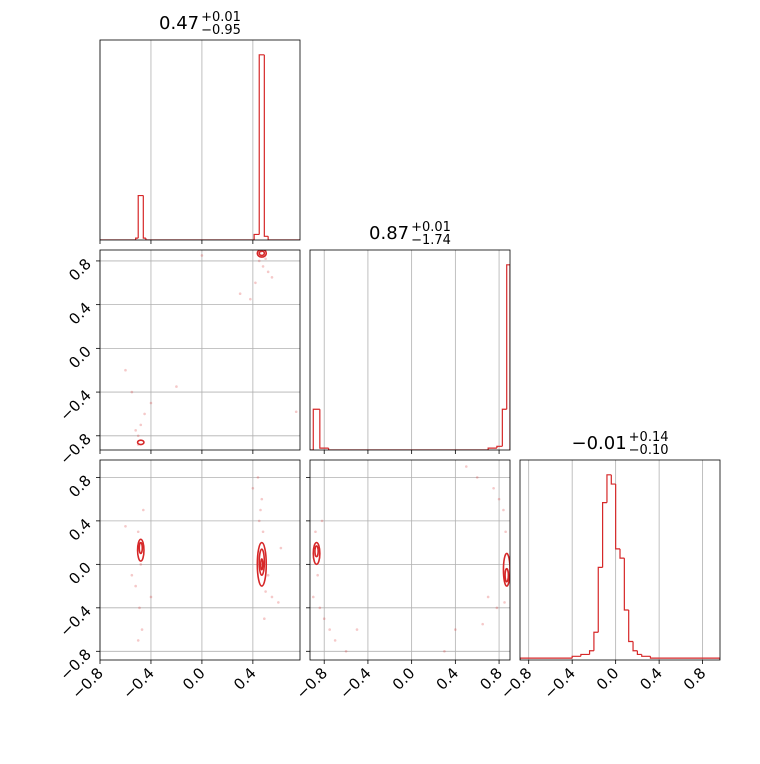 The height and width of the screenshot is (764, 760). What do you see at coordinates (80, 573) in the screenshot?
I see `y-tick-label: 0.0` at bounding box center [80, 573].